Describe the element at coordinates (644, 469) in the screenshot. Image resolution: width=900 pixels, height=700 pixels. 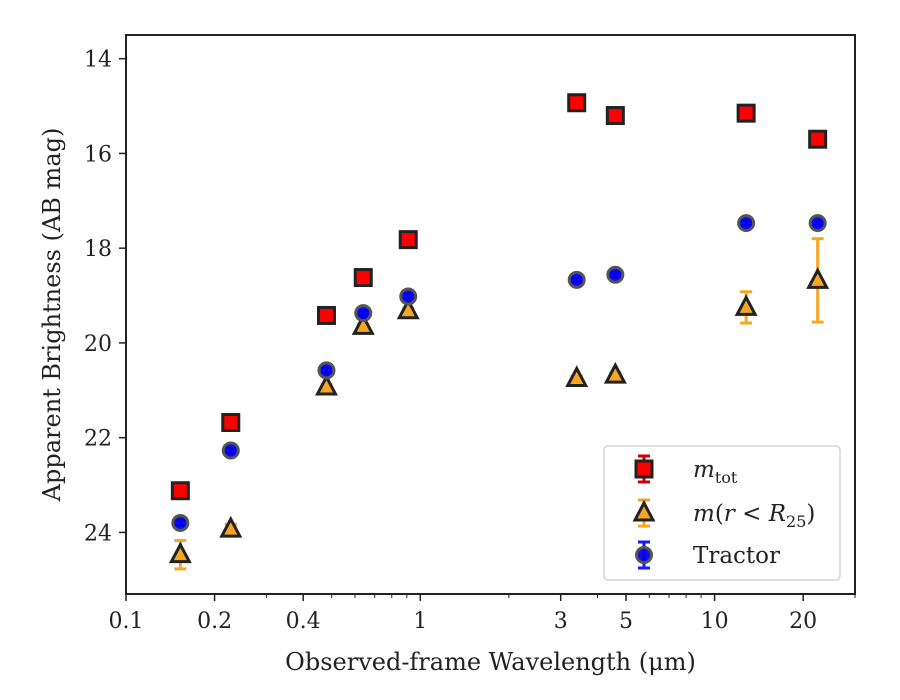
I see `legend-marker-square` at that location.